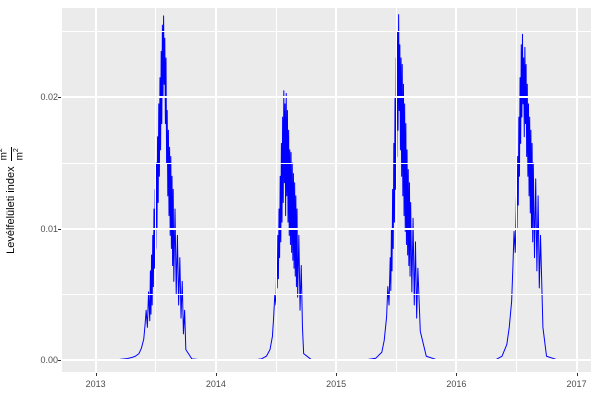 The image size is (600, 400). What do you see at coordinates (49, 228) in the screenshot?
I see `y-axis-tick-label: 0.01` at bounding box center [49, 228].